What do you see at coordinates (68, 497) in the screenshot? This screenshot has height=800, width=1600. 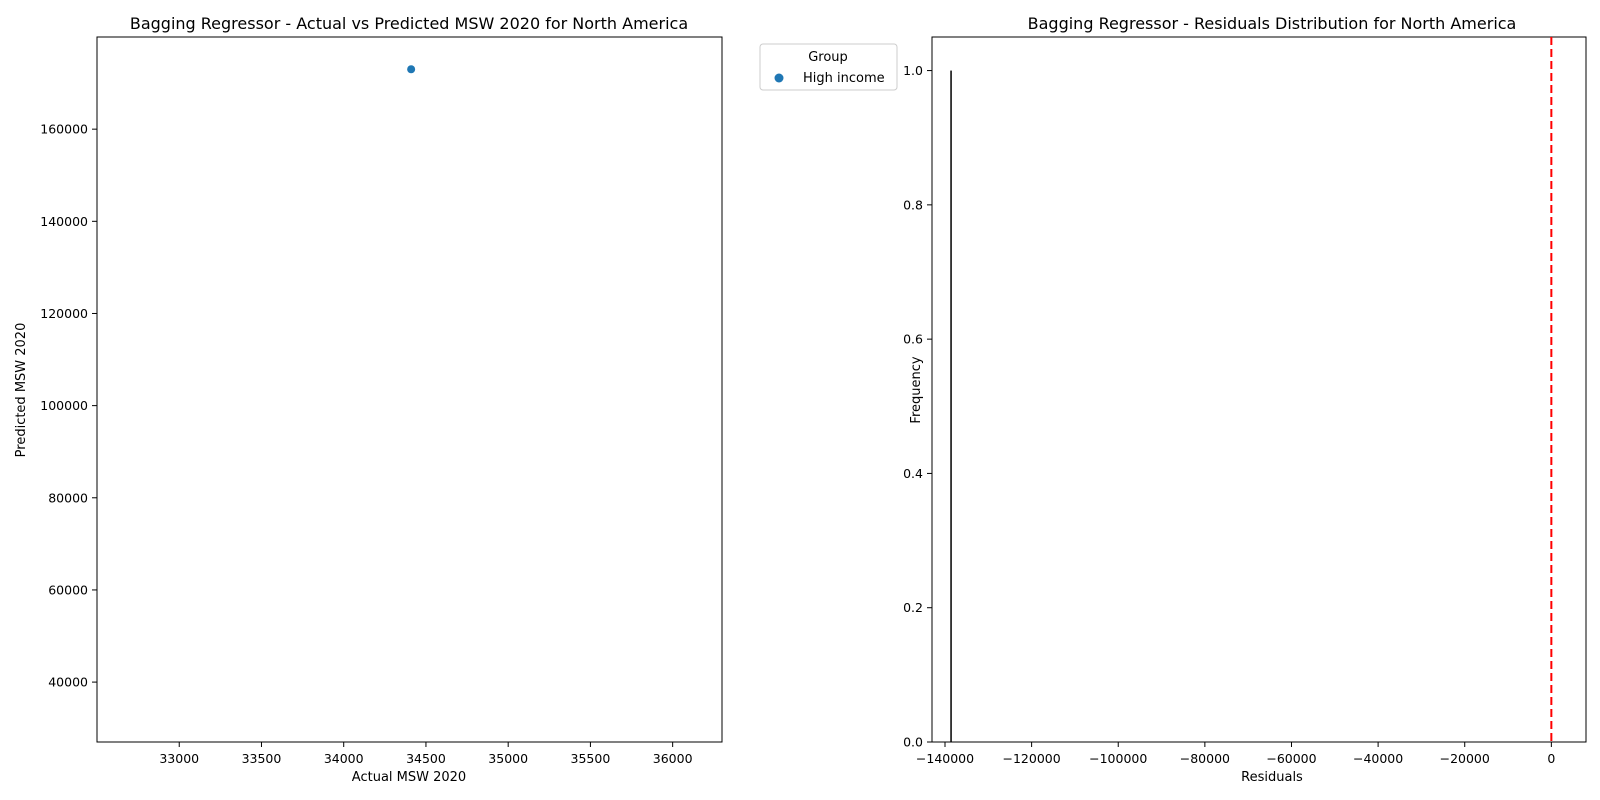 I see `scatter-y-tick-label: 80000` at bounding box center [68, 497].